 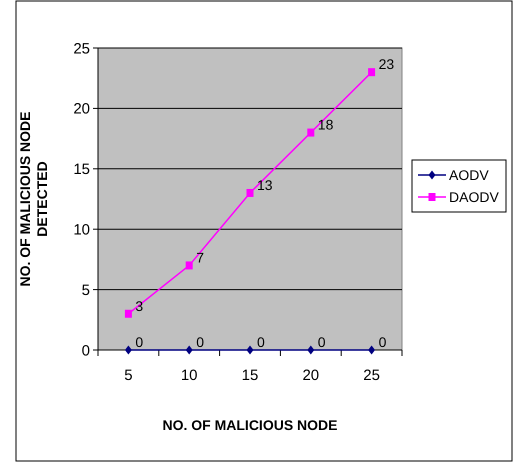 I want to click on y-tick-label: 15, so click(x=81, y=169).